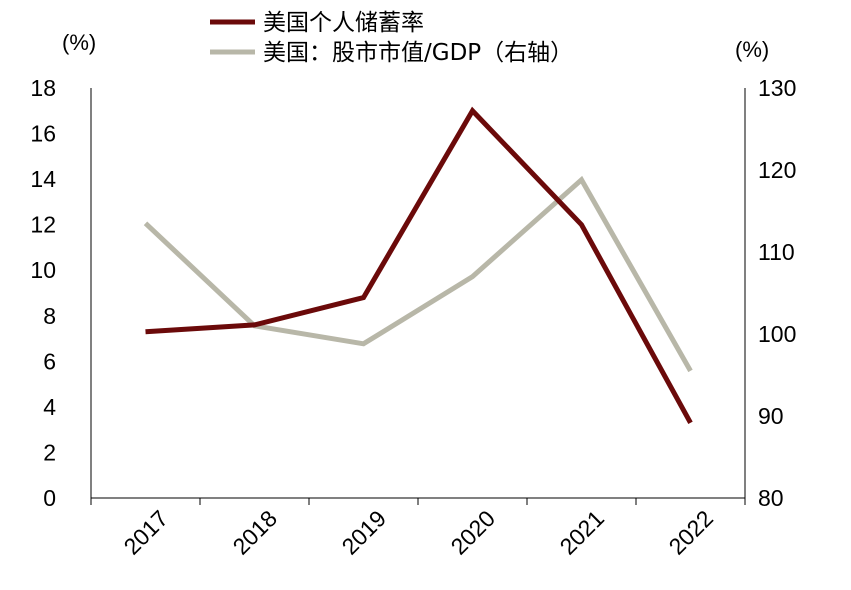  Describe the element at coordinates (777, 88) in the screenshot. I see `right-tick-label: 130` at that location.